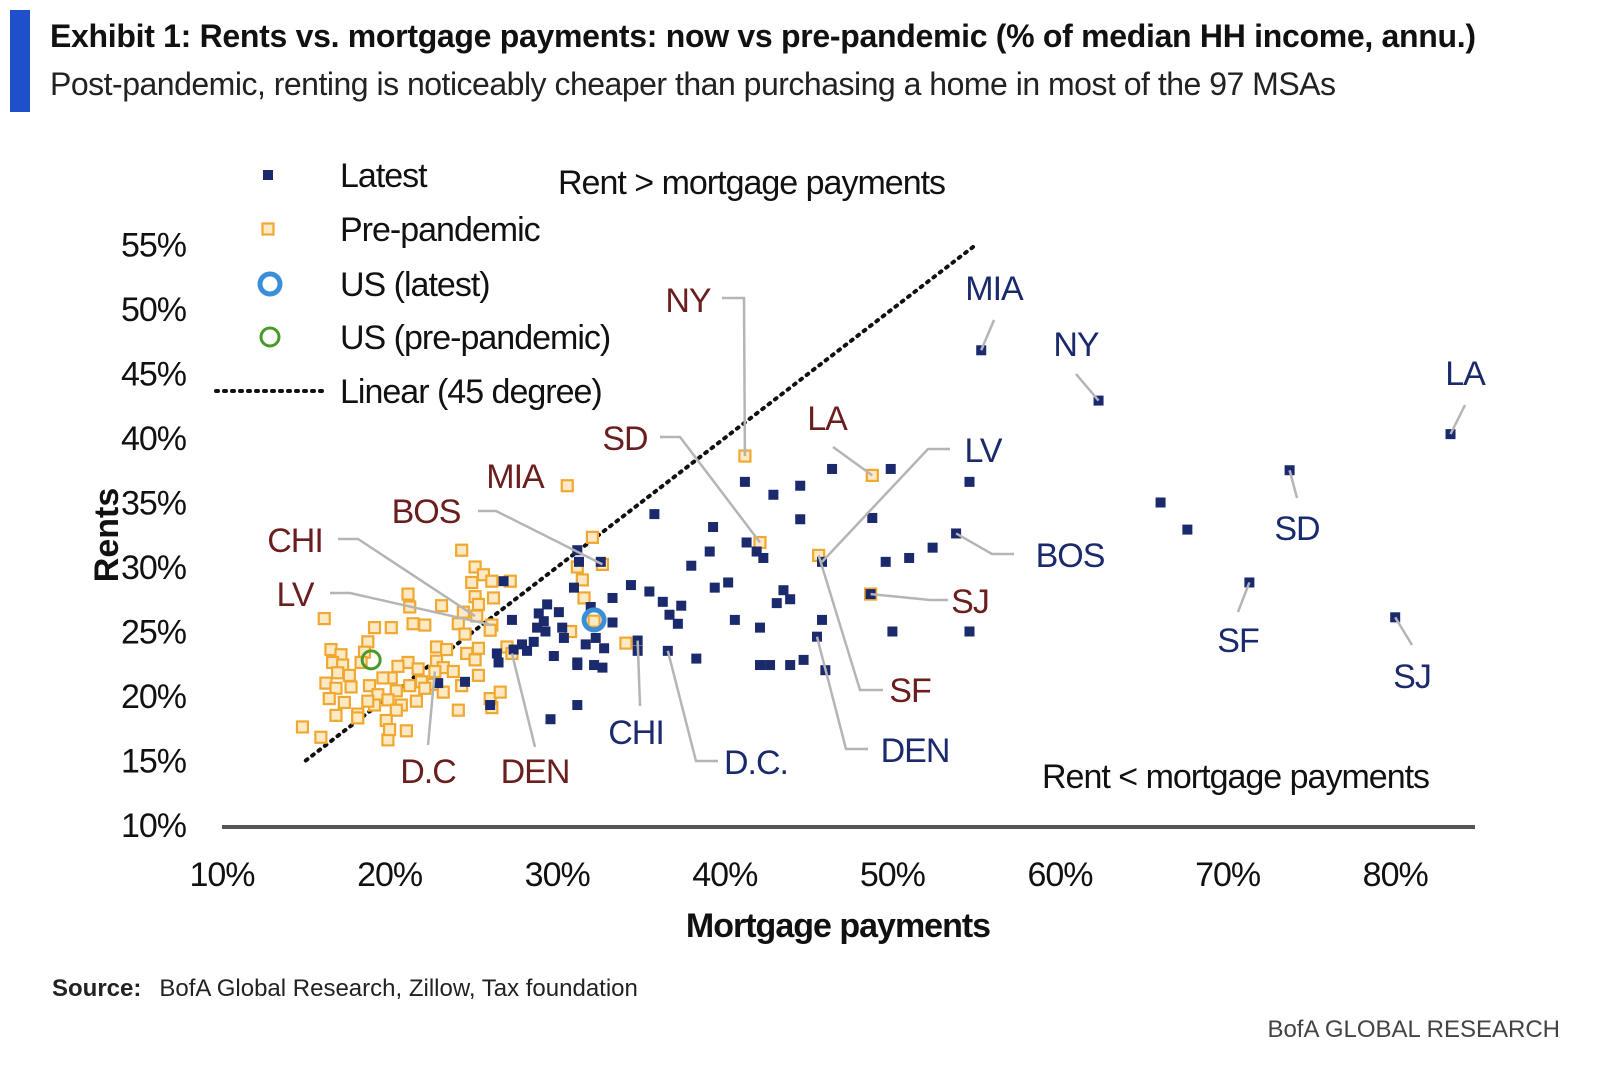 Image resolution: width=1600 pixels, height=1073 pixels. I want to click on legend-marker-us-latest, so click(270, 284).